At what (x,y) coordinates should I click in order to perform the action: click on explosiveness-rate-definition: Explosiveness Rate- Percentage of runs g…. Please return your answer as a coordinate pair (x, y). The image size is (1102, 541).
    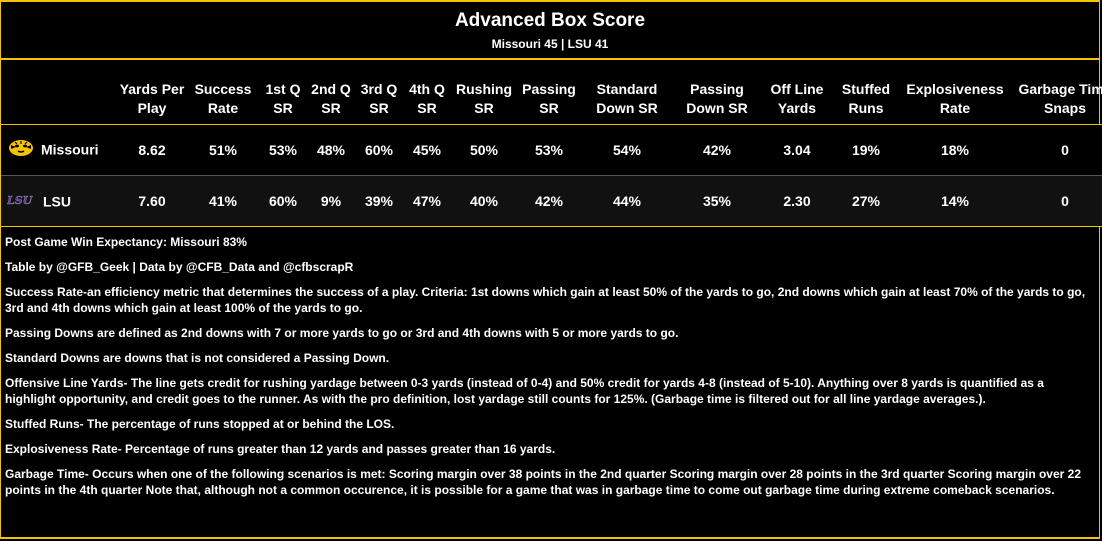
    Looking at the image, I should click on (280, 448).